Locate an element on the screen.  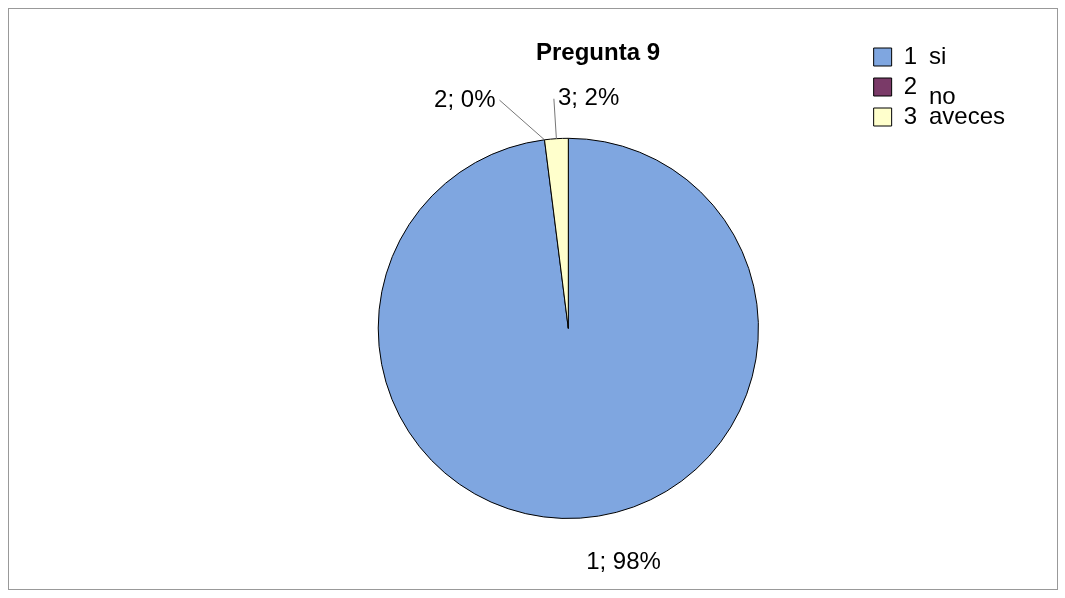
legend-label: 1 is located at coordinates (910, 55).